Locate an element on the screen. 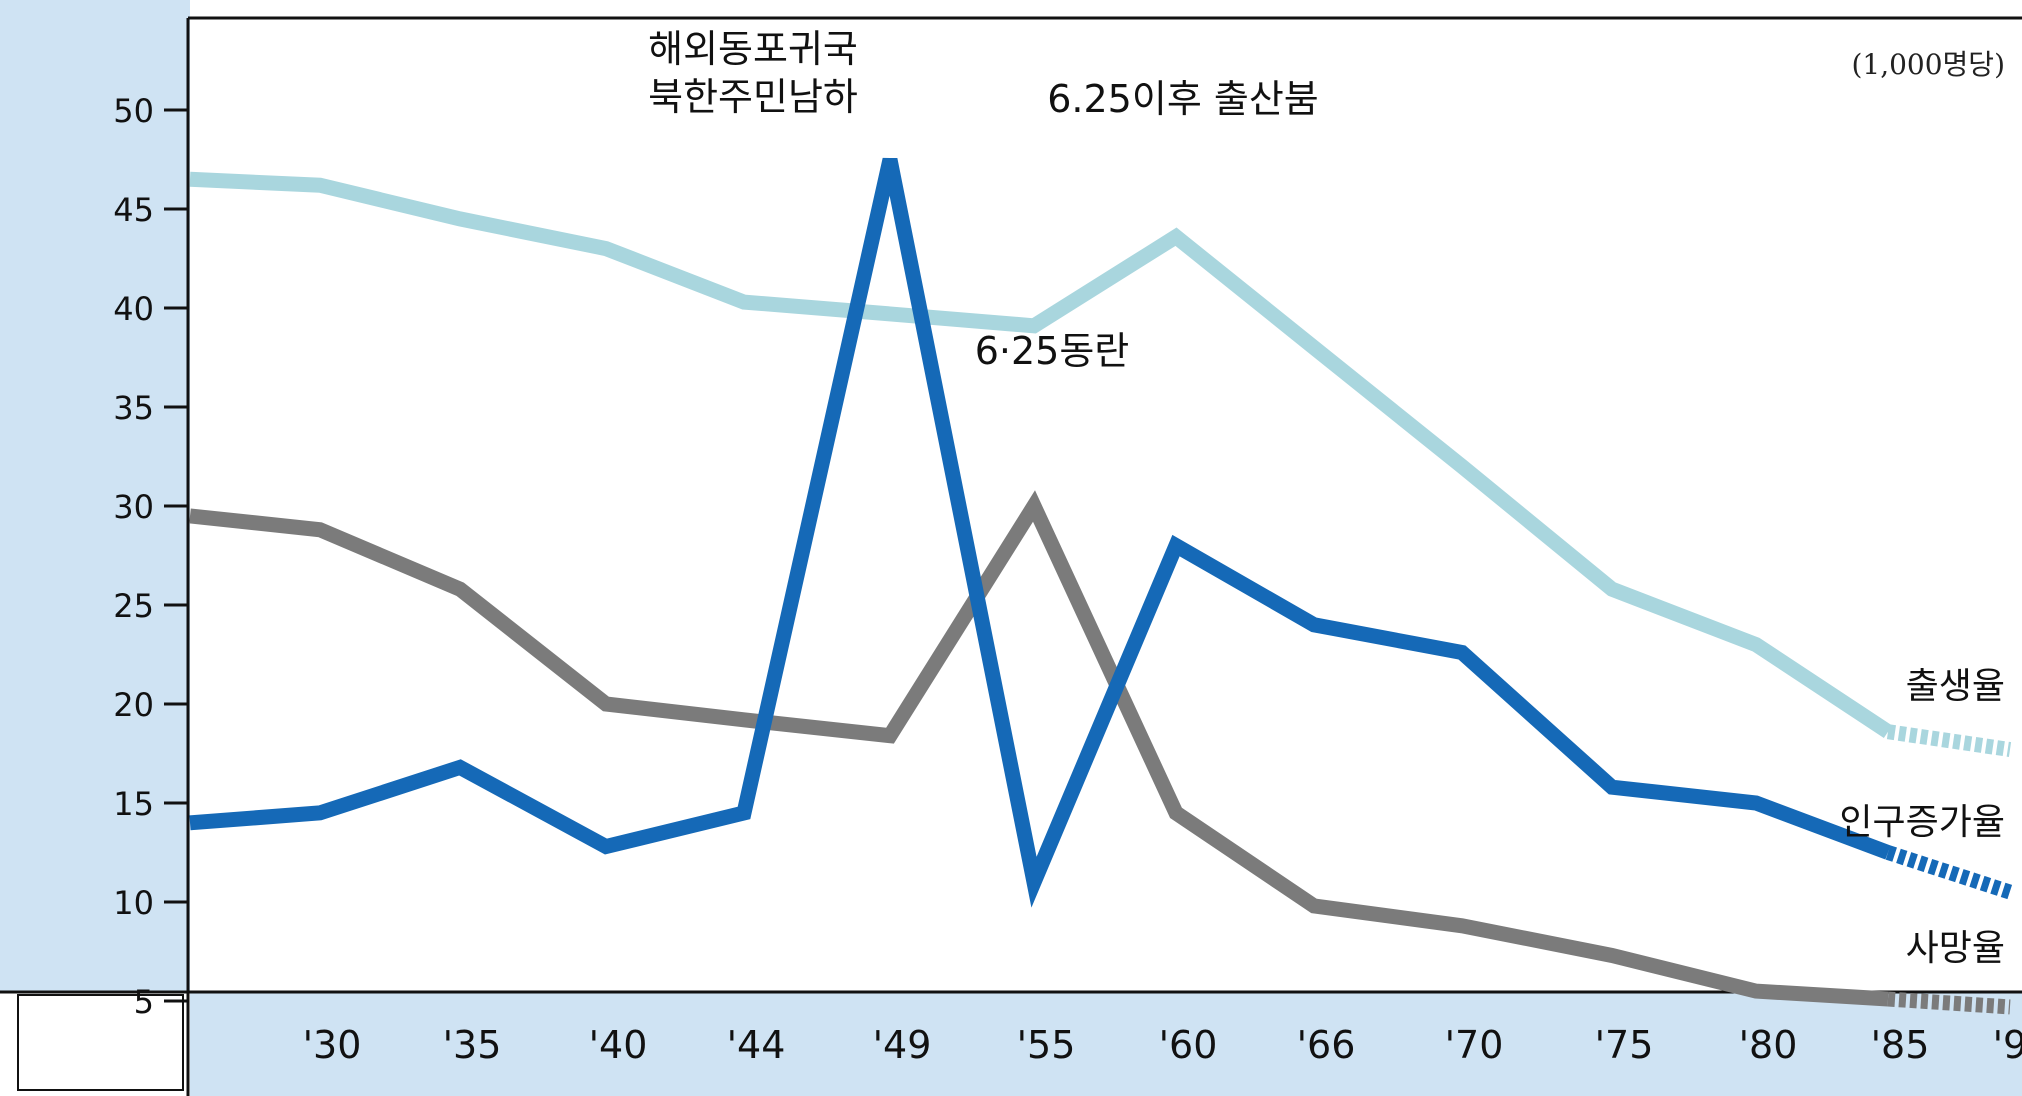  x-tick-label: '44 is located at coordinates (756, 1045).